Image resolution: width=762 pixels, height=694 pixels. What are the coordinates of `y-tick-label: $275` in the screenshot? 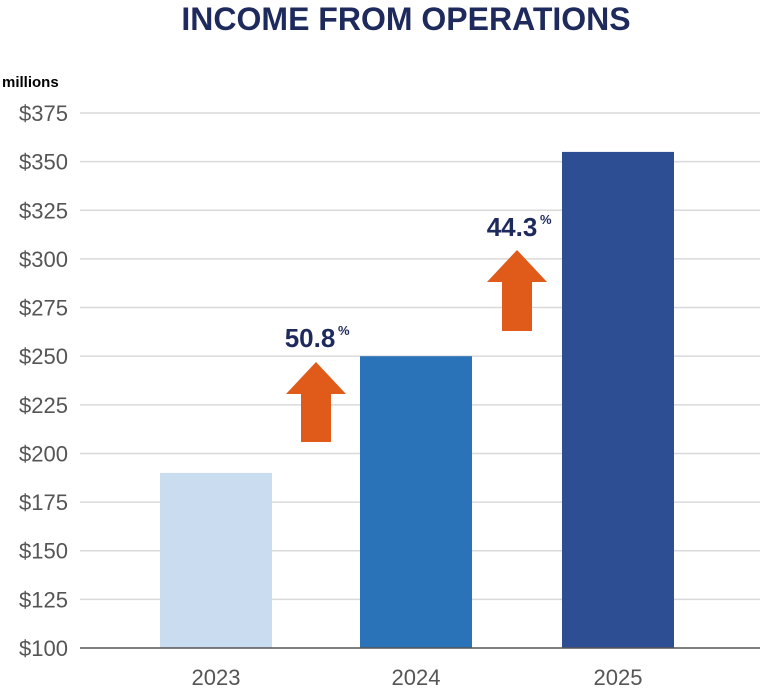 It's located at (43, 308).